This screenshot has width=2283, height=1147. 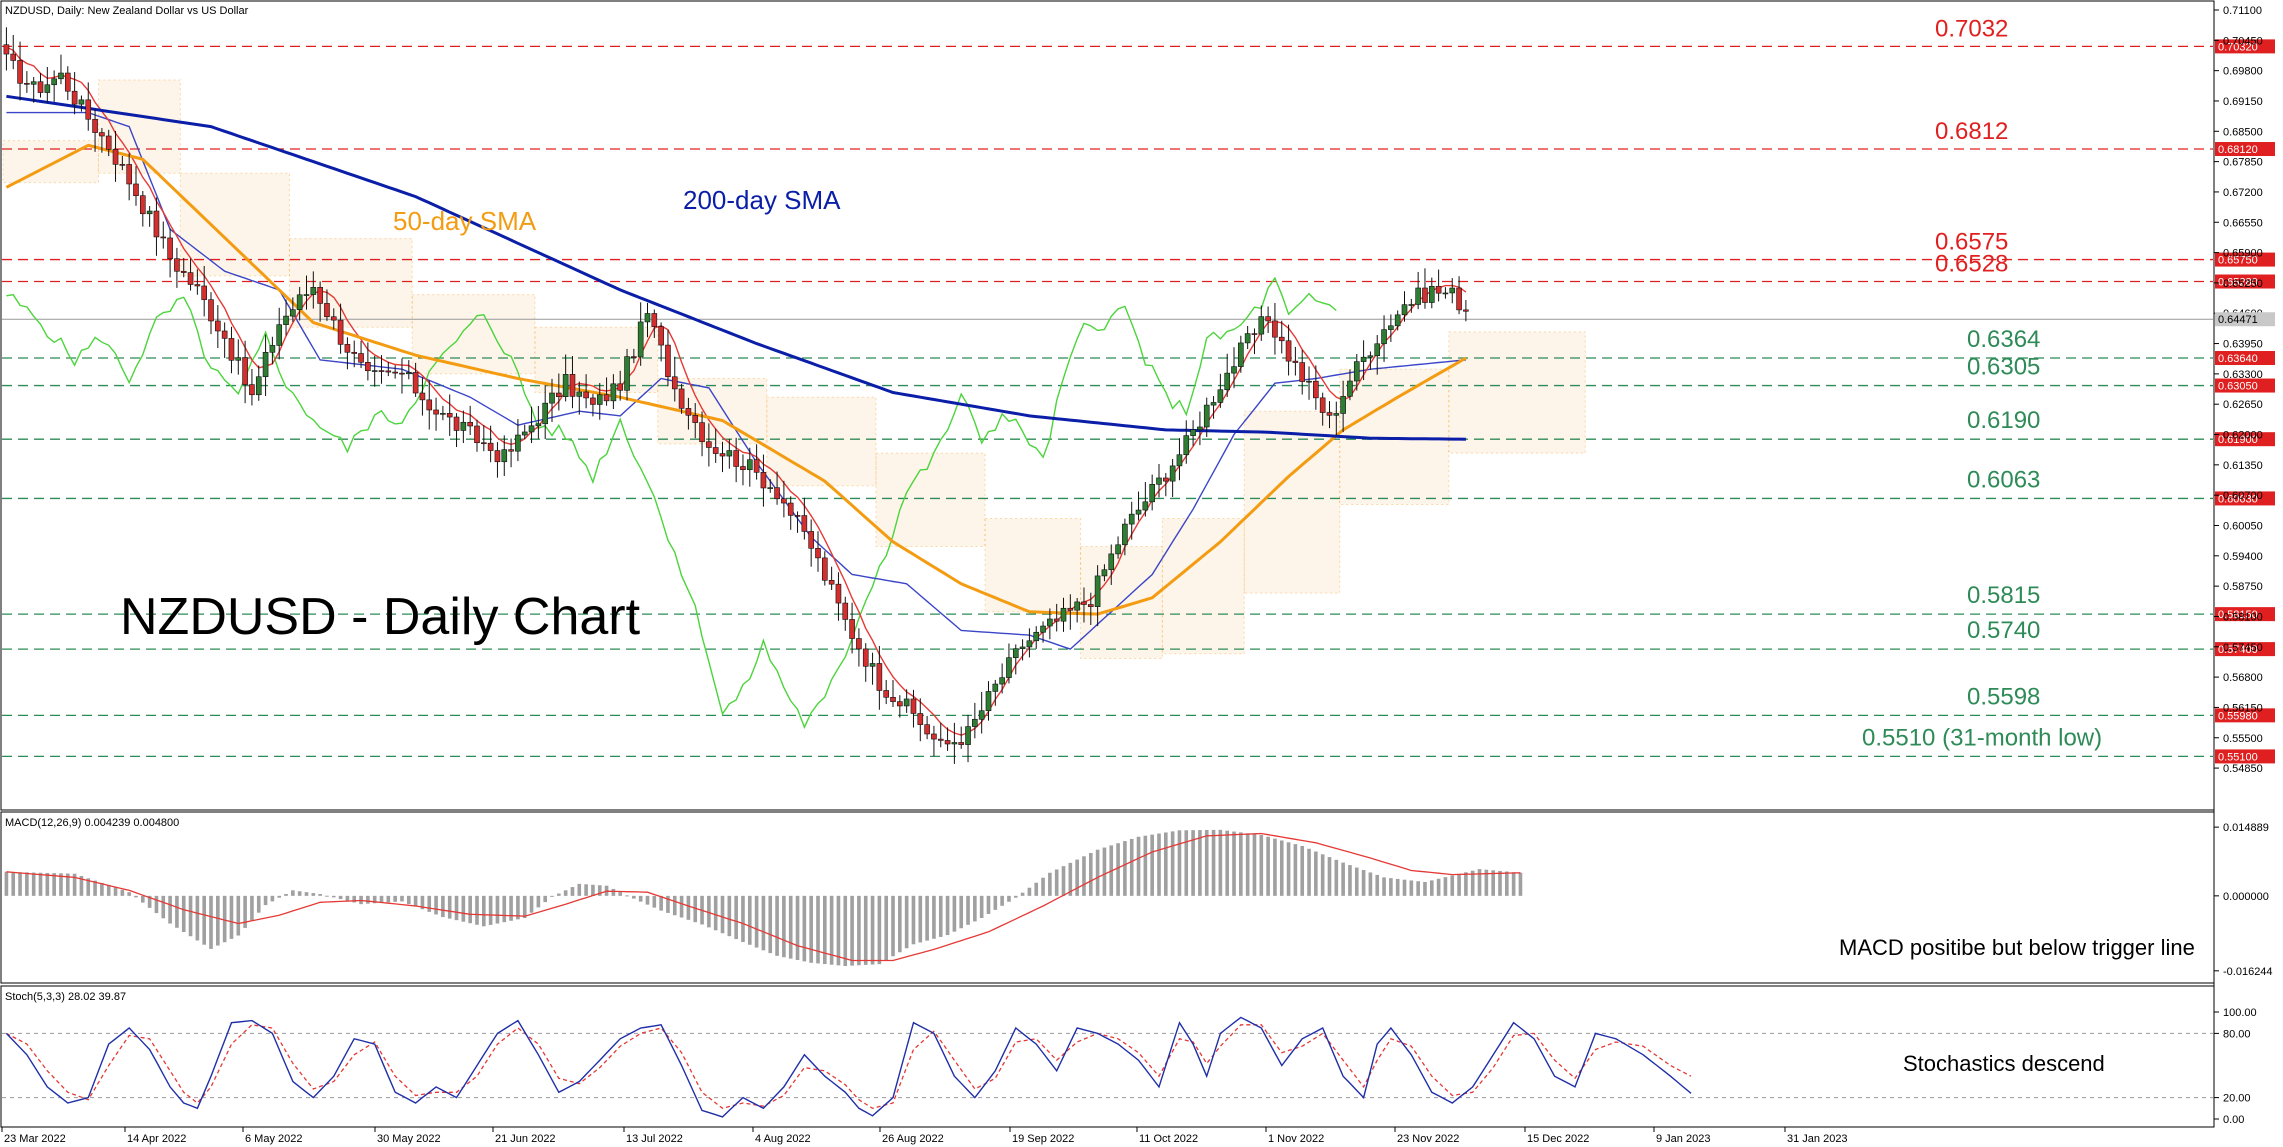 What do you see at coordinates (2238, 615) in the screenshot?
I see `support-tag: 0.58150` at bounding box center [2238, 615].